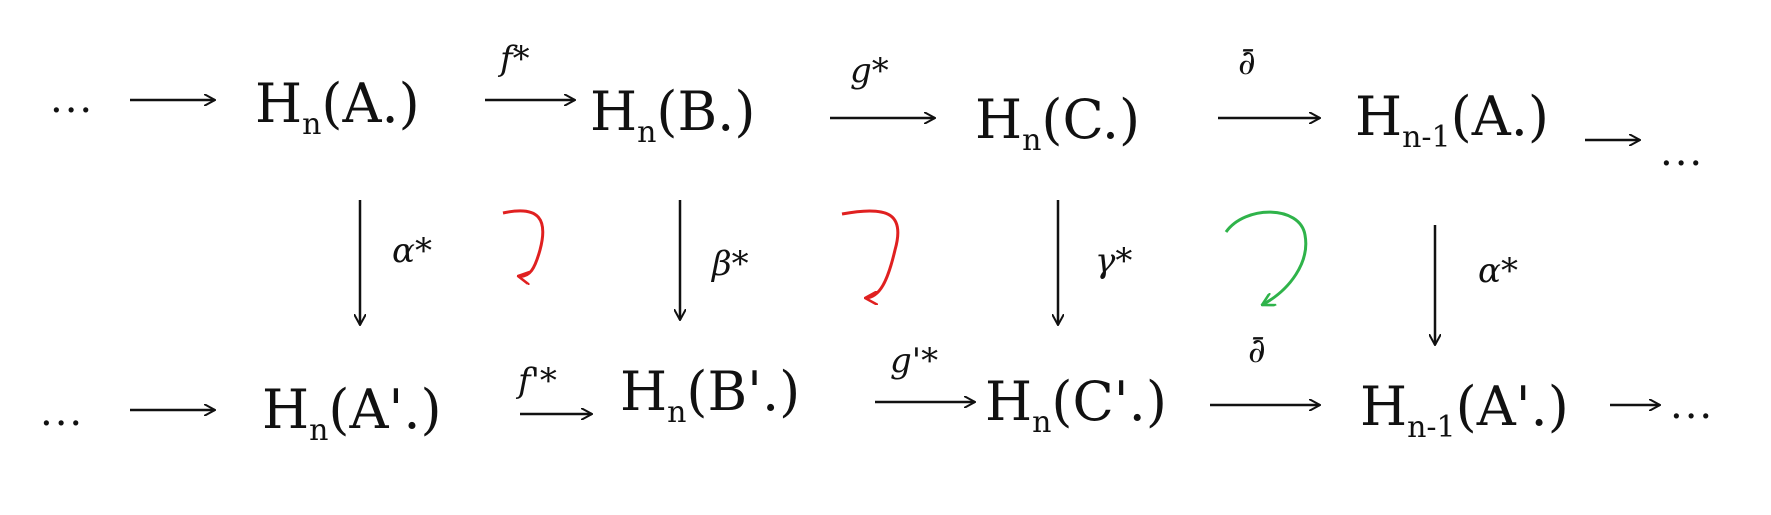 The height and width of the screenshot is (515, 1771). Describe the element at coordinates (743, 391) in the screenshot. I see `bottom-object-2-arg: (B'.)` at that location.